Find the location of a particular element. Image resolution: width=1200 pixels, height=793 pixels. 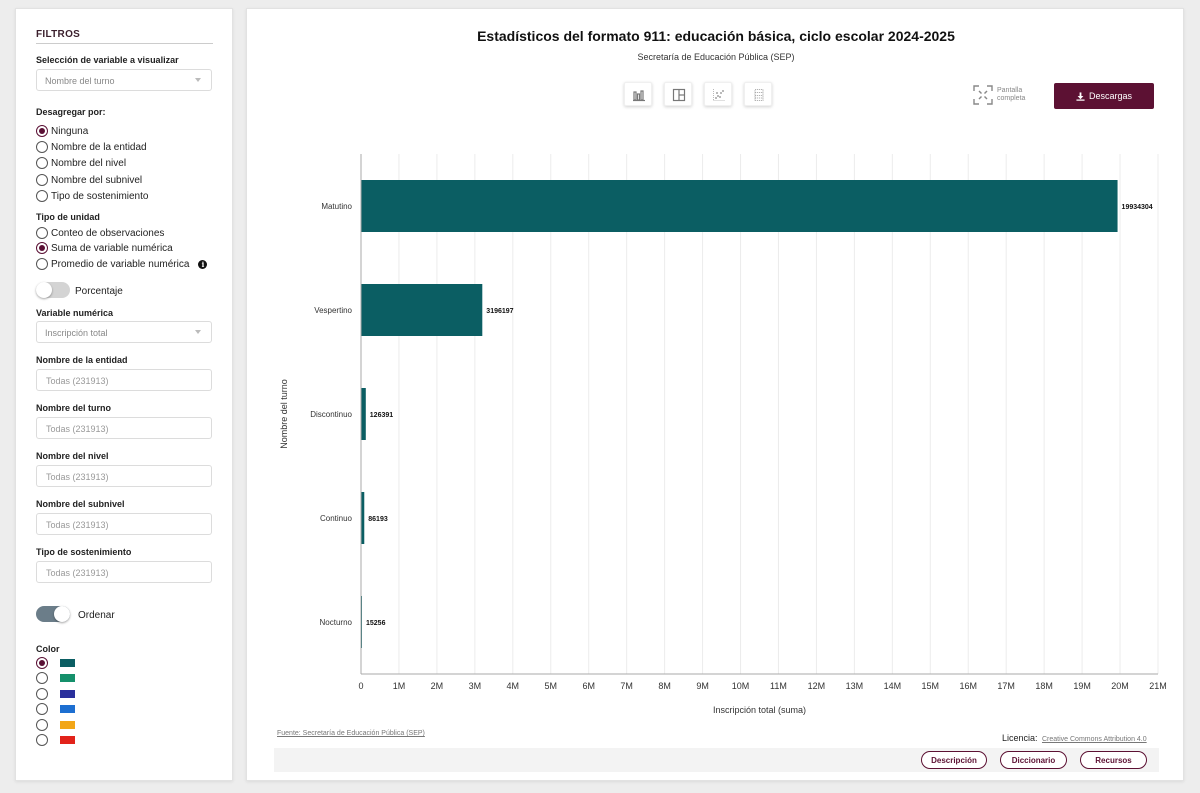

y-tick-label: Continuo is located at coordinates (336, 518).